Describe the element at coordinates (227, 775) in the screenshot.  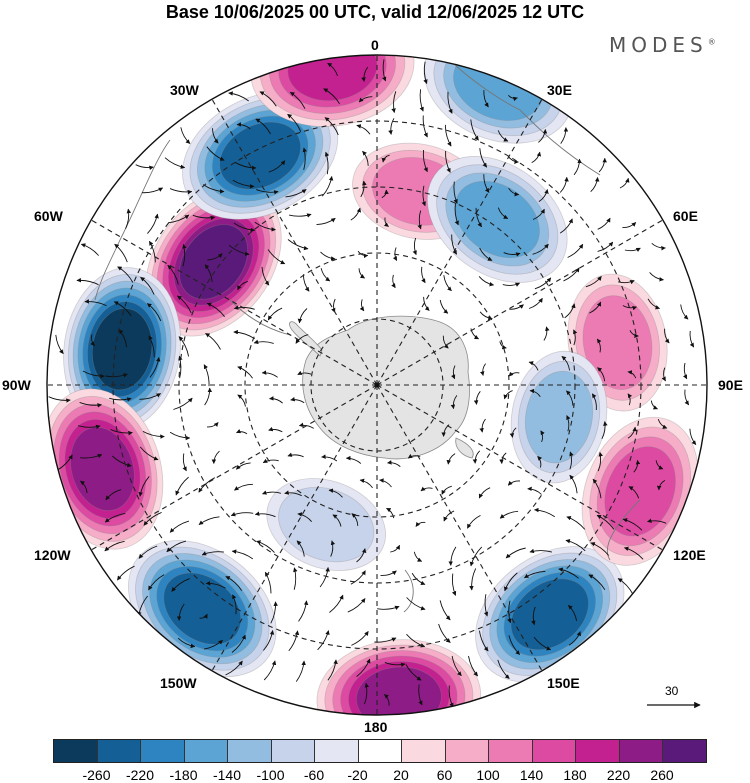
I see `colorbar-tick-label: -140` at that location.